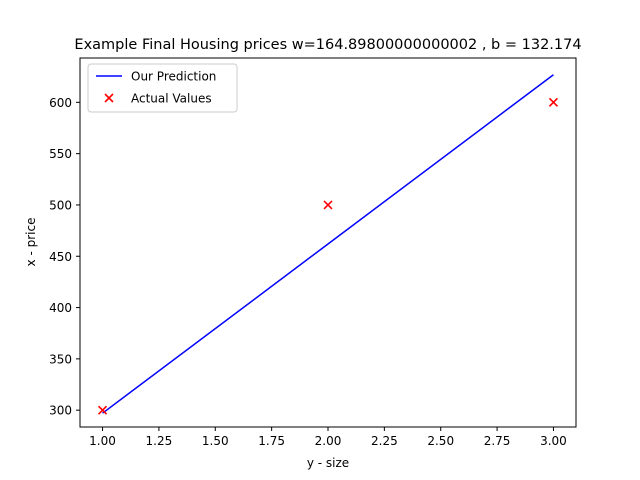 The height and width of the screenshot is (480, 640). What do you see at coordinates (440, 441) in the screenshot?
I see `x-tick-label: 2.50` at bounding box center [440, 441].